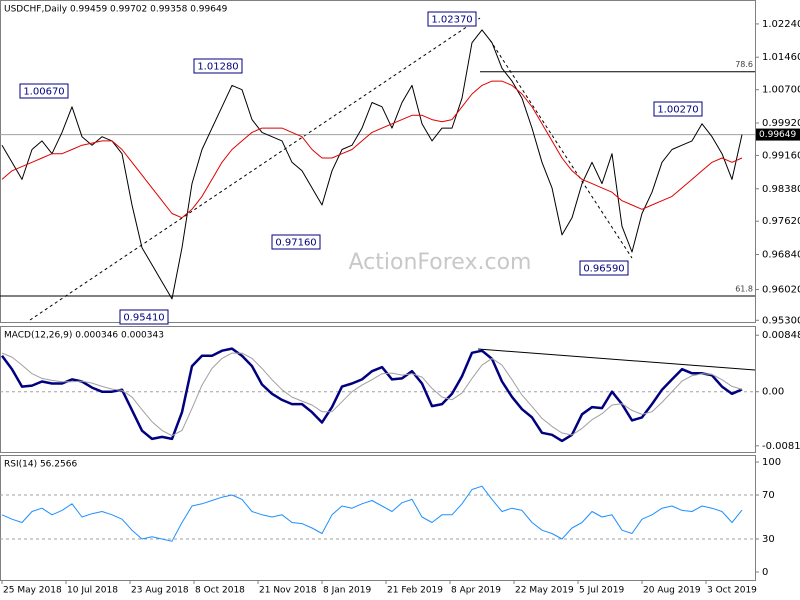  I want to click on y-tick-label: 70, so click(768, 495).